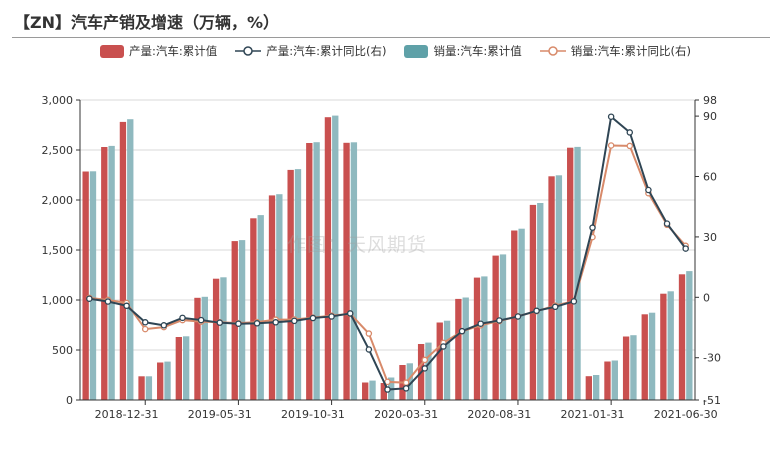 The width and height of the screenshot is (782, 458). What do you see at coordinates (69, 400) in the screenshot?
I see `left-tick-label: 0` at bounding box center [69, 400].